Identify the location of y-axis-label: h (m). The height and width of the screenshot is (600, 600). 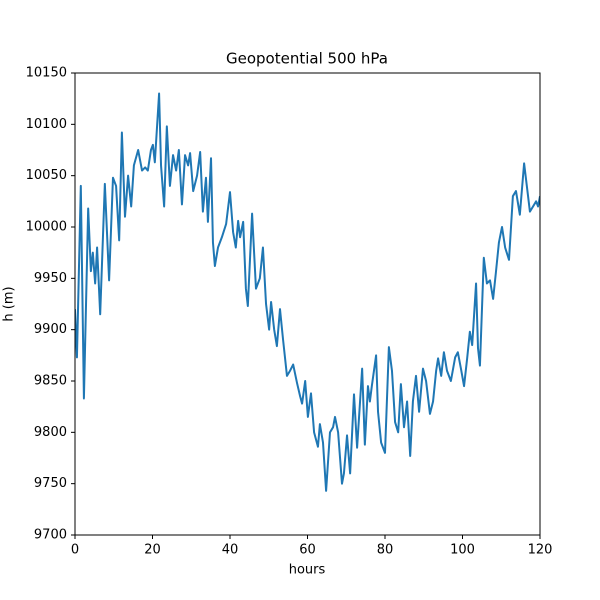
(9, 303).